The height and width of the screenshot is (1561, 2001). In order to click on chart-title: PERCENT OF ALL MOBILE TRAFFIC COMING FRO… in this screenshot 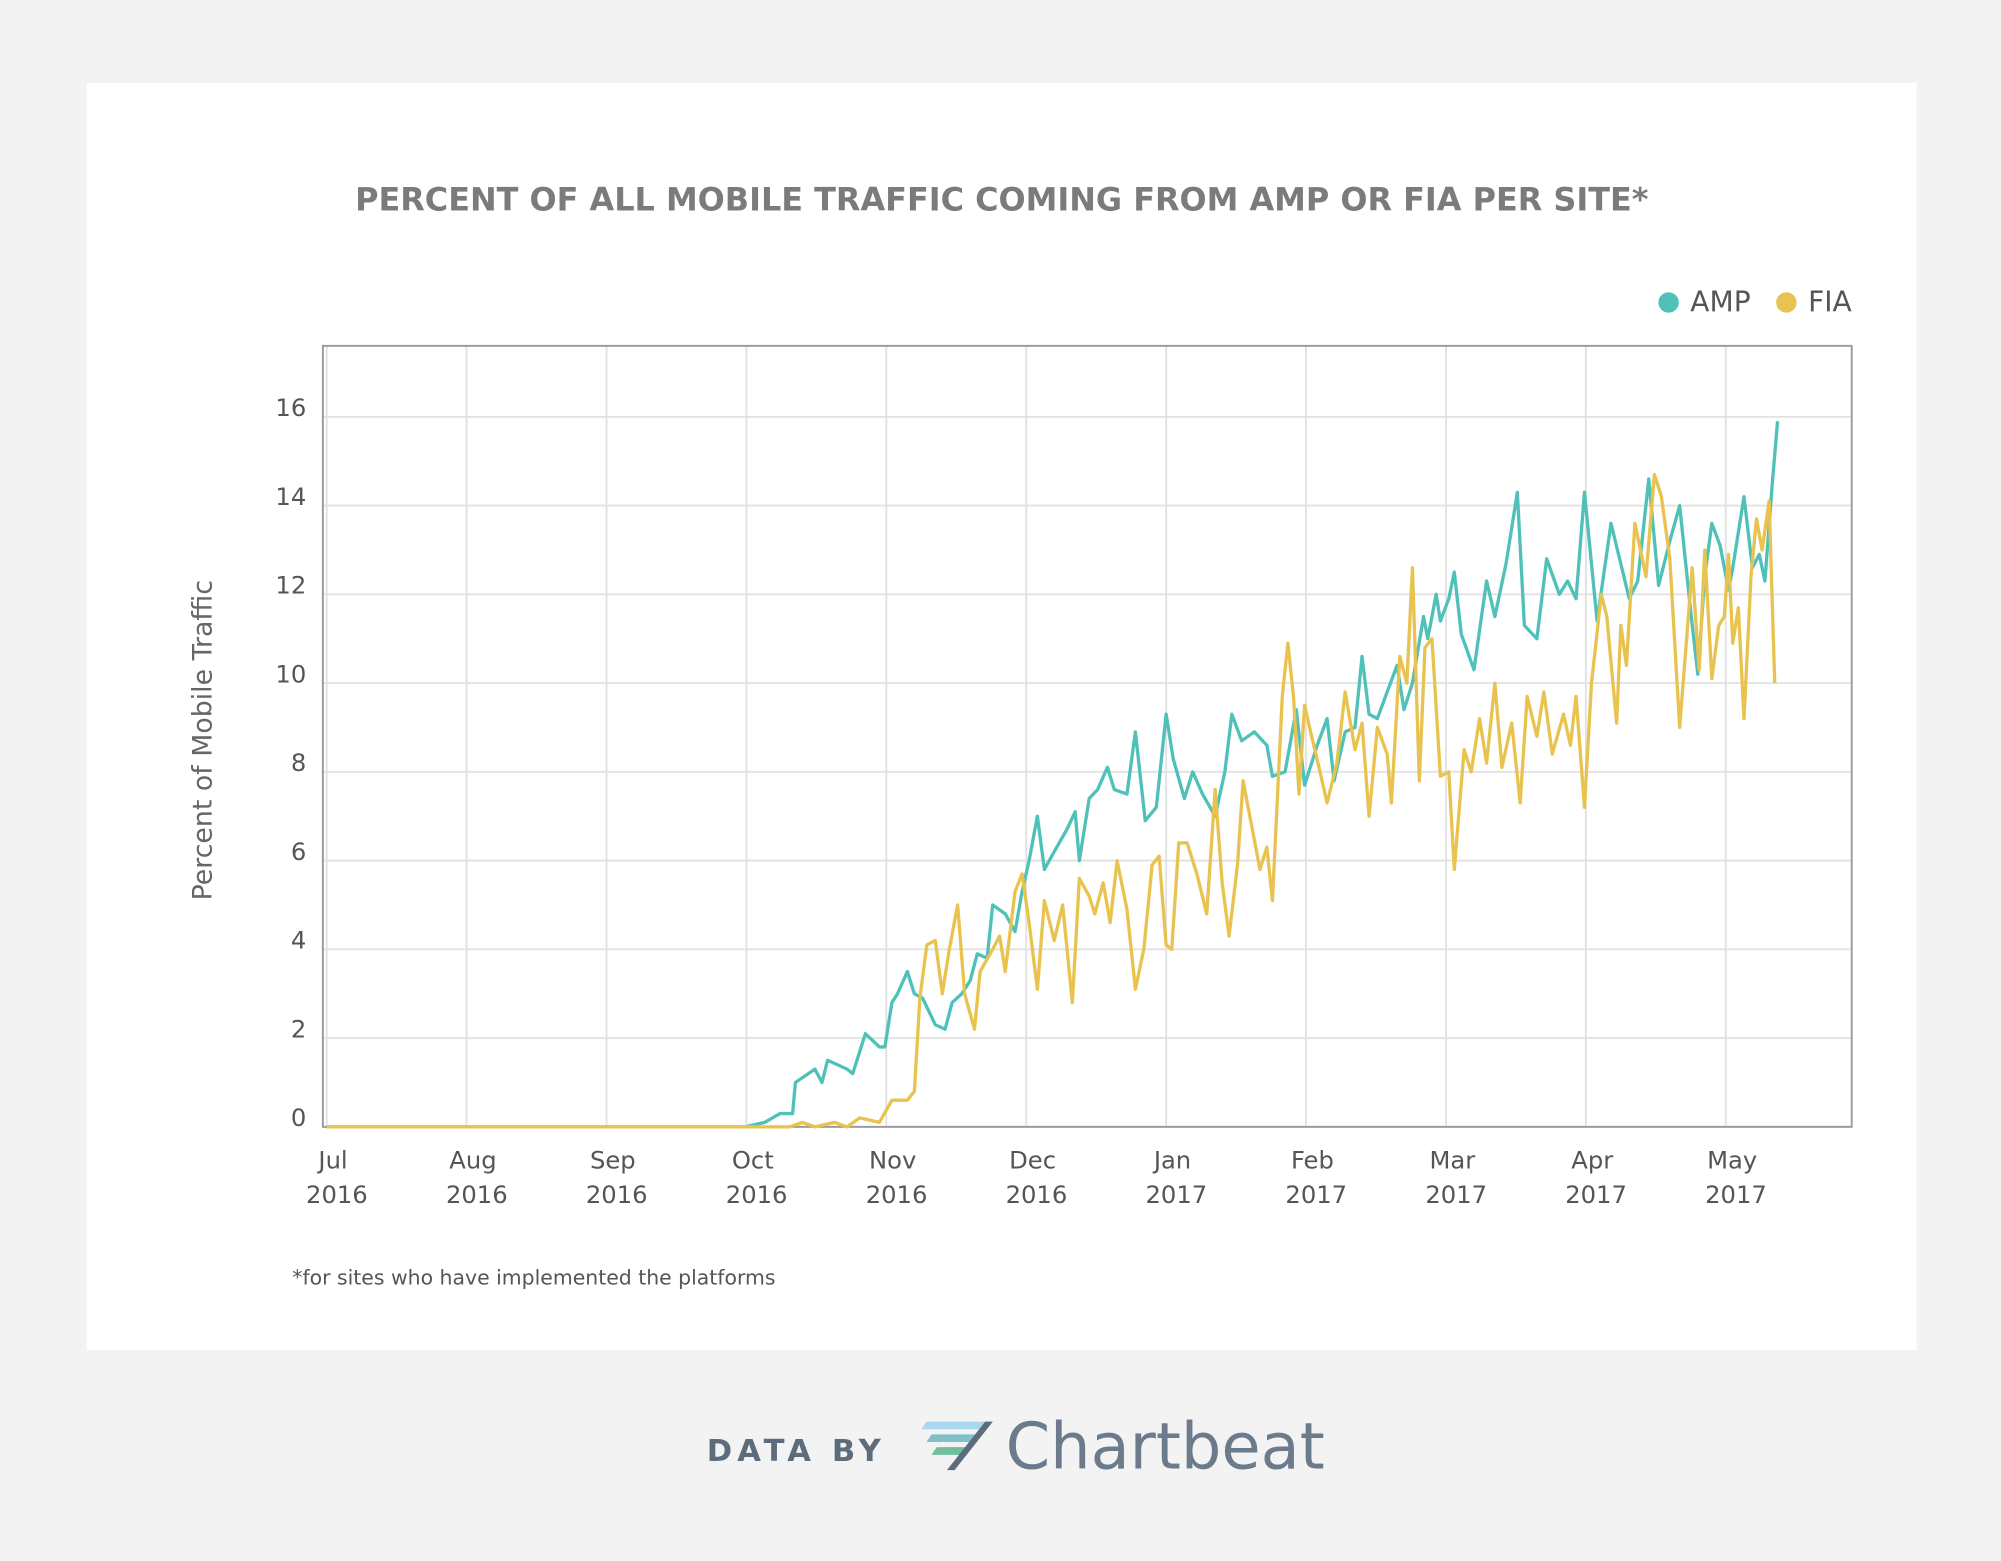, I will do `click(1002, 200)`.